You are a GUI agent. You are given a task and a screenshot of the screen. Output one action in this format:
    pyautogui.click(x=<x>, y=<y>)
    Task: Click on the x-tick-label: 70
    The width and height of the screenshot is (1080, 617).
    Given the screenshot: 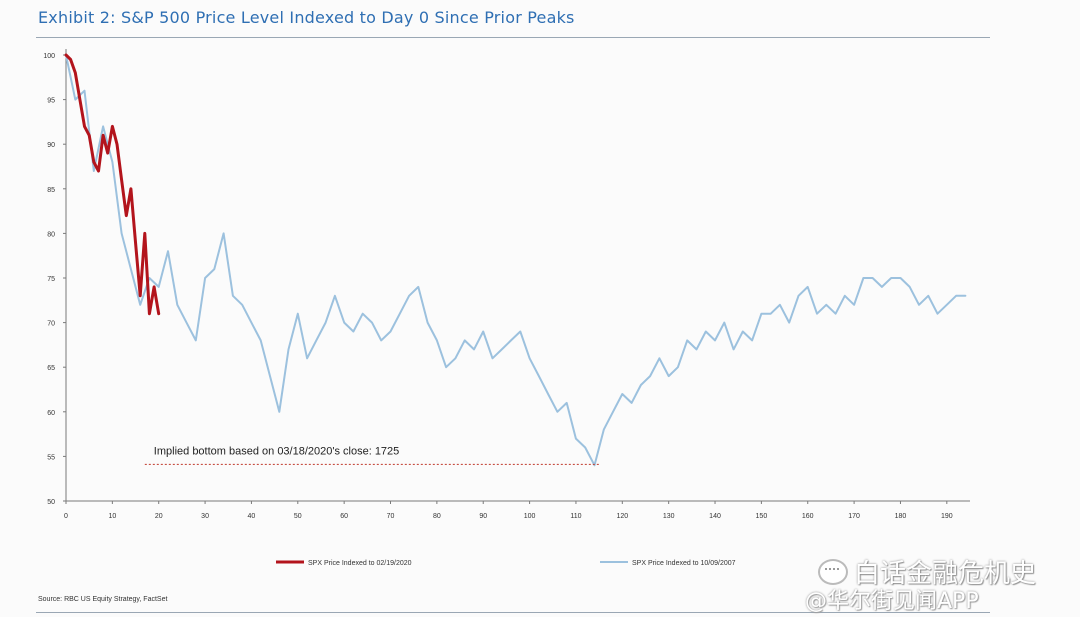 What is the action you would take?
    pyautogui.click(x=391, y=516)
    